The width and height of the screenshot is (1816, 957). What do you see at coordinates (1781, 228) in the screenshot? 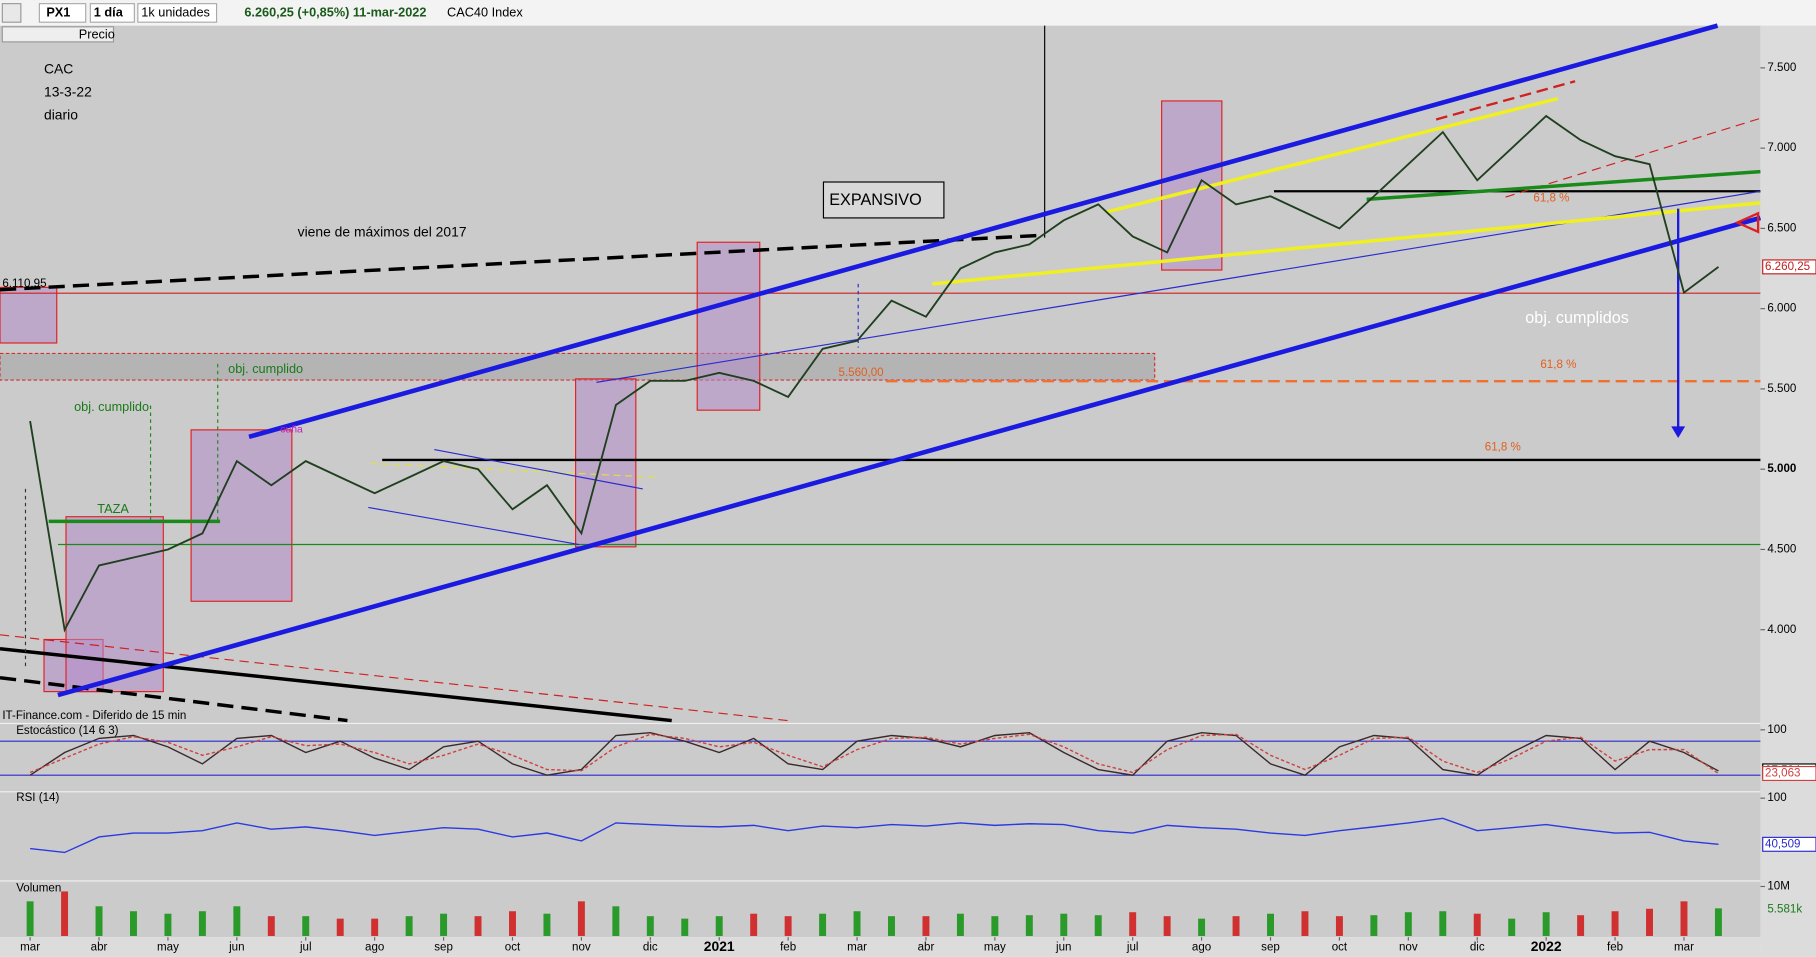
I see `y-tick-label: 6.500` at bounding box center [1781, 228].